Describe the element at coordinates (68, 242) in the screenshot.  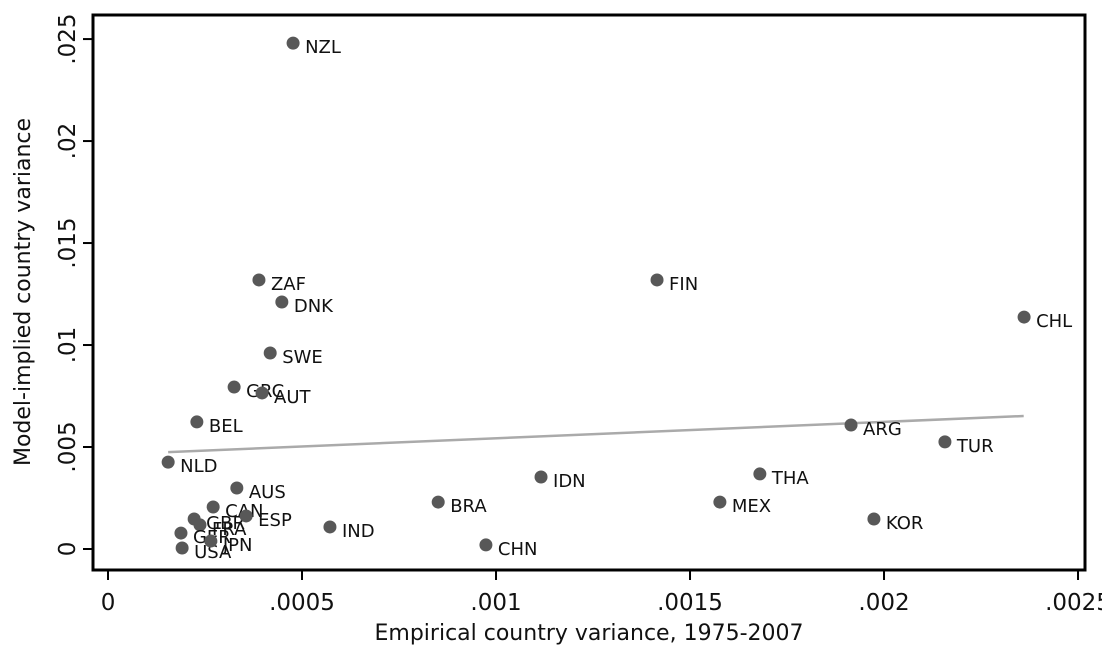
I see `y-tick-label: .015` at that location.